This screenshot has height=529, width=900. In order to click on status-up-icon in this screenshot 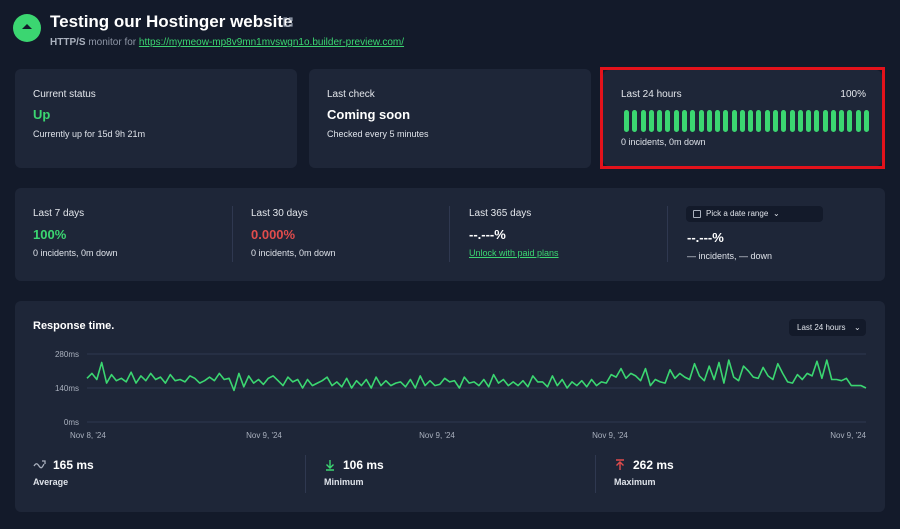, I will do `click(27, 28)`.